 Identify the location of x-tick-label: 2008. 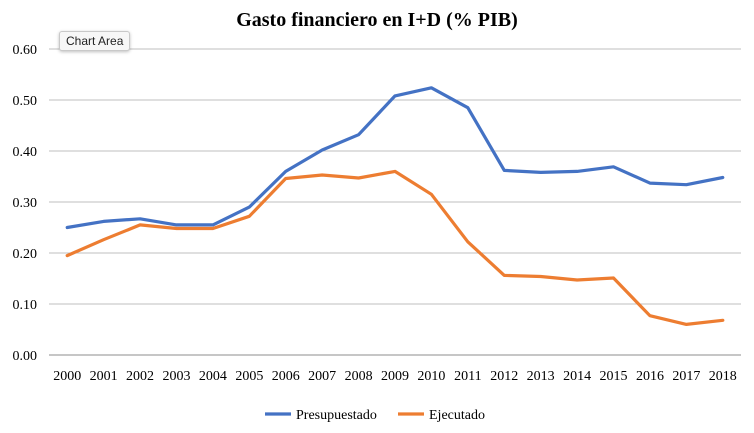
(359, 376).